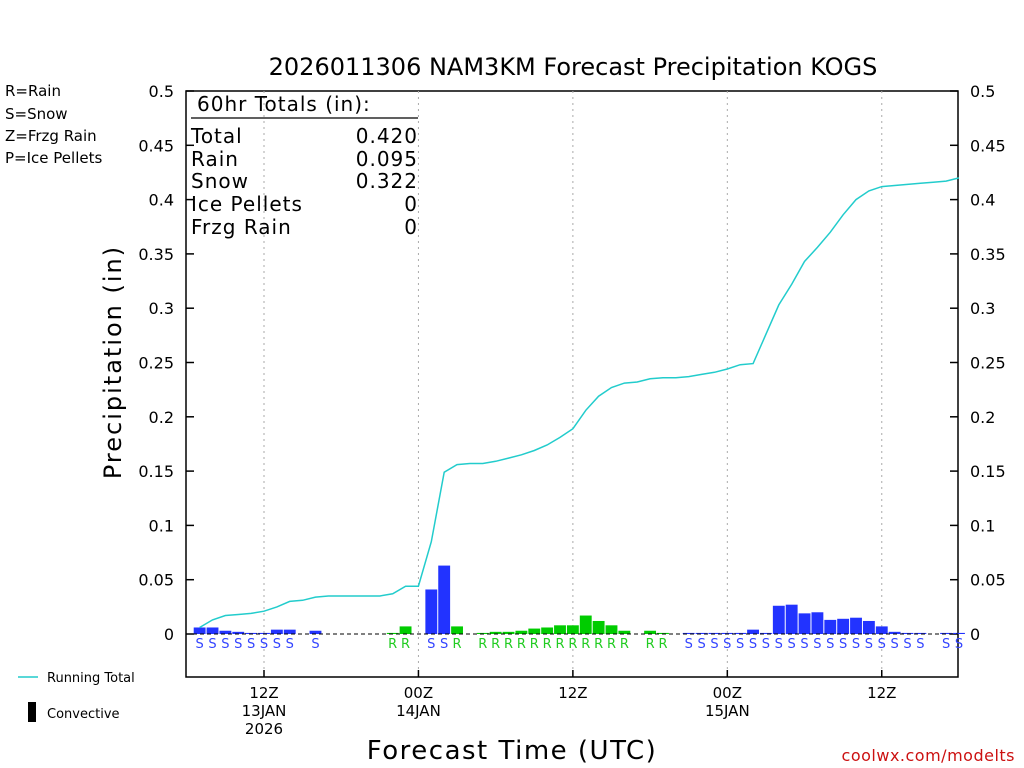 The height and width of the screenshot is (768, 1024). I want to click on y-tick-label-left: 0.1, so click(161, 525).